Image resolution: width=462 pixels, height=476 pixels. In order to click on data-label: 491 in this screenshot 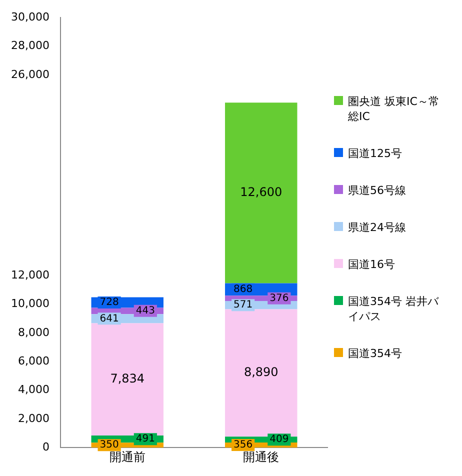, I will do `click(145, 439)`.